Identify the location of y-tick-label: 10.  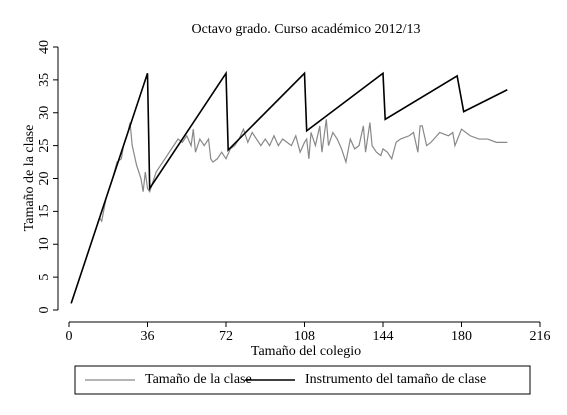
(44, 244).